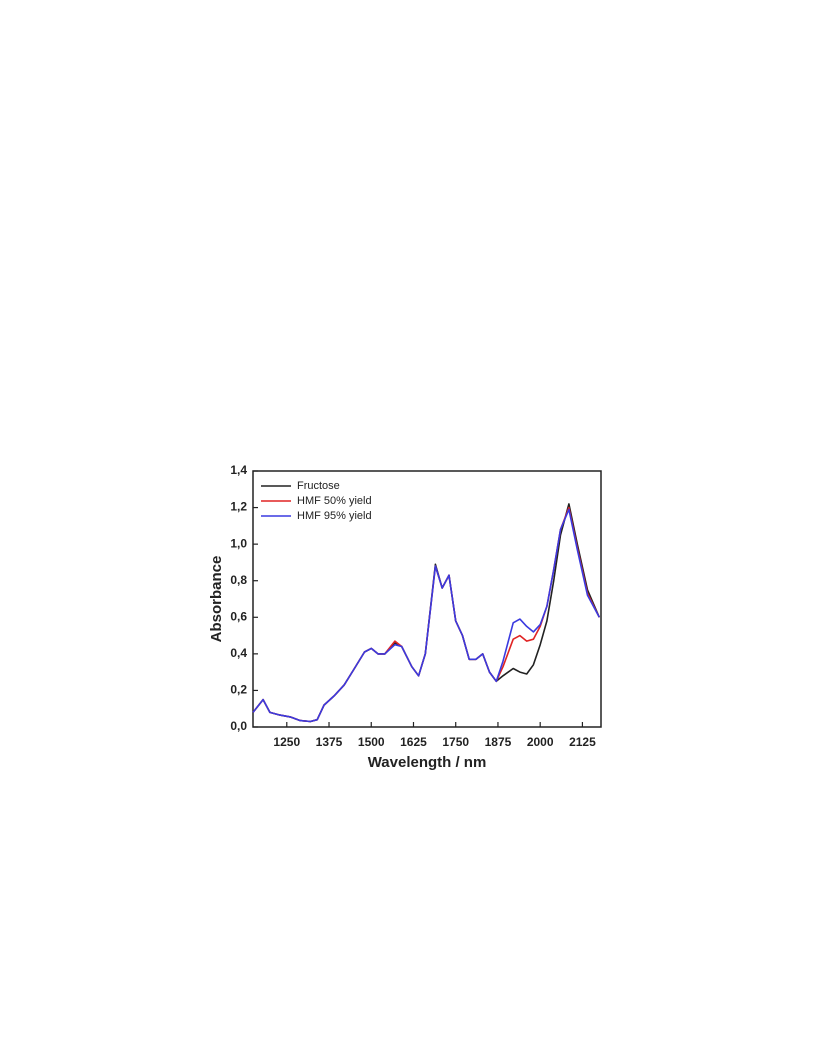 The image size is (816, 1056). Describe the element at coordinates (329, 742) in the screenshot. I see `x-tick-label: 1375` at that location.